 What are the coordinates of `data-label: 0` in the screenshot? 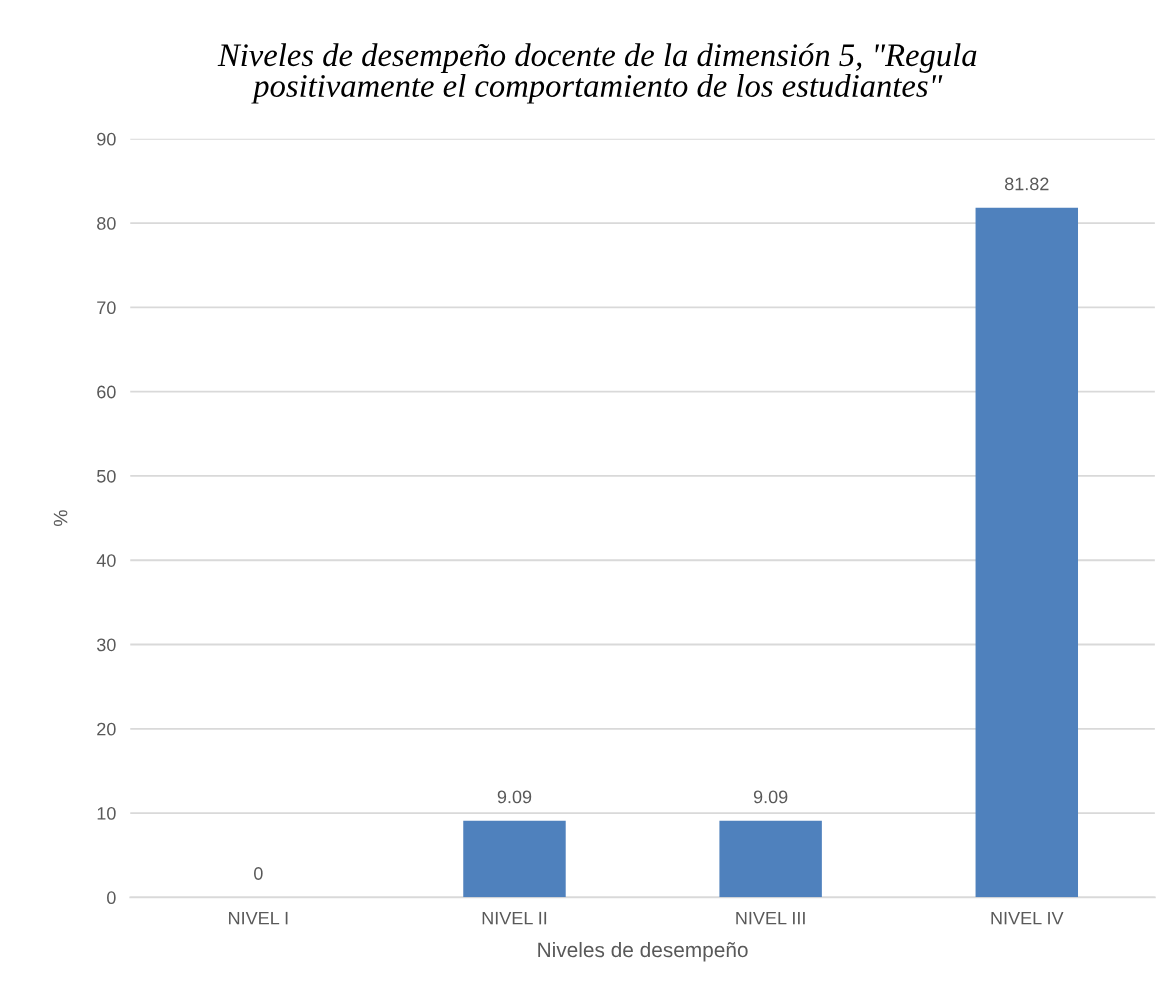 It's located at (258, 873).